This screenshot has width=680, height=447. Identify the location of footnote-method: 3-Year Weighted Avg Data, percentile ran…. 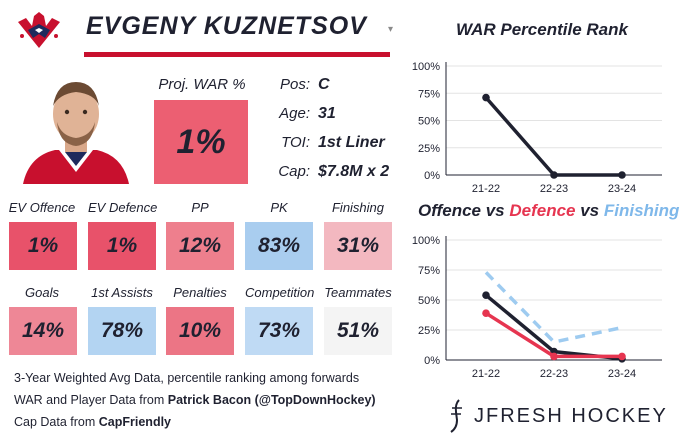
(187, 378).